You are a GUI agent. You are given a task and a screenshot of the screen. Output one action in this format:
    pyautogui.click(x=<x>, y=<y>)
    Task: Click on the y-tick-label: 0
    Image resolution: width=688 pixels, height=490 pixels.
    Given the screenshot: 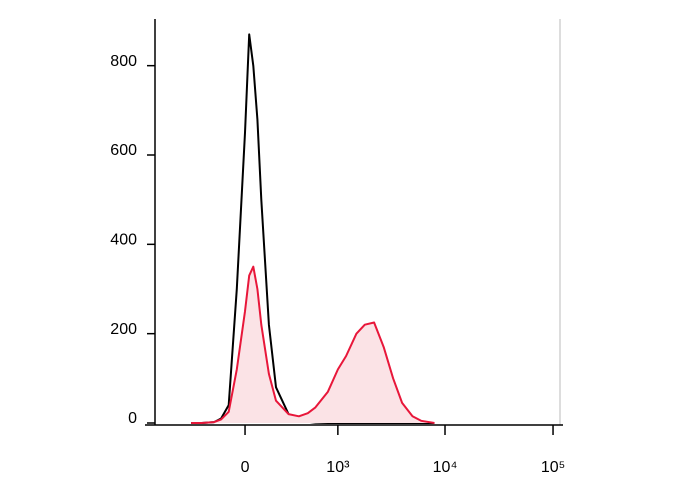 What is the action you would take?
    pyautogui.click(x=132, y=418)
    